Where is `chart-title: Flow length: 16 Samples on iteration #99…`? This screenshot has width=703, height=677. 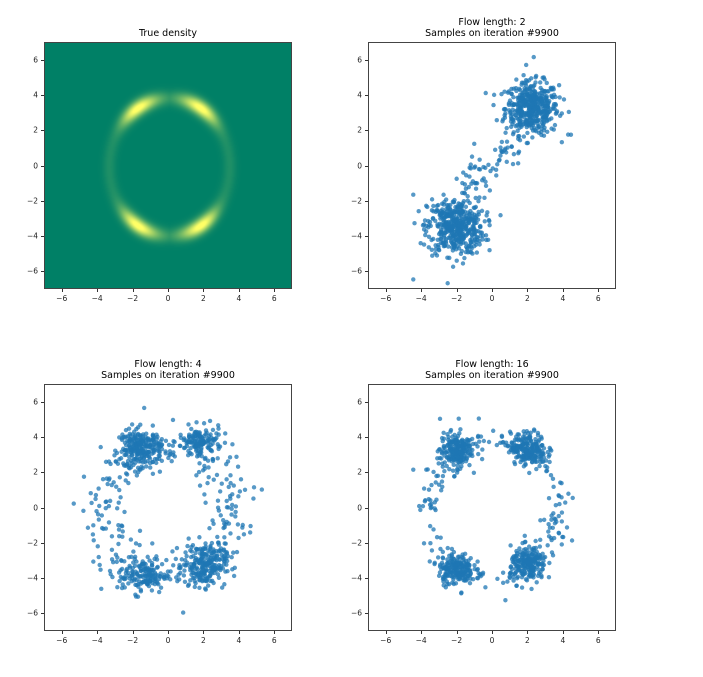 chart-title: Flow length: 16 Samples on iteration #99… is located at coordinates (492, 370).